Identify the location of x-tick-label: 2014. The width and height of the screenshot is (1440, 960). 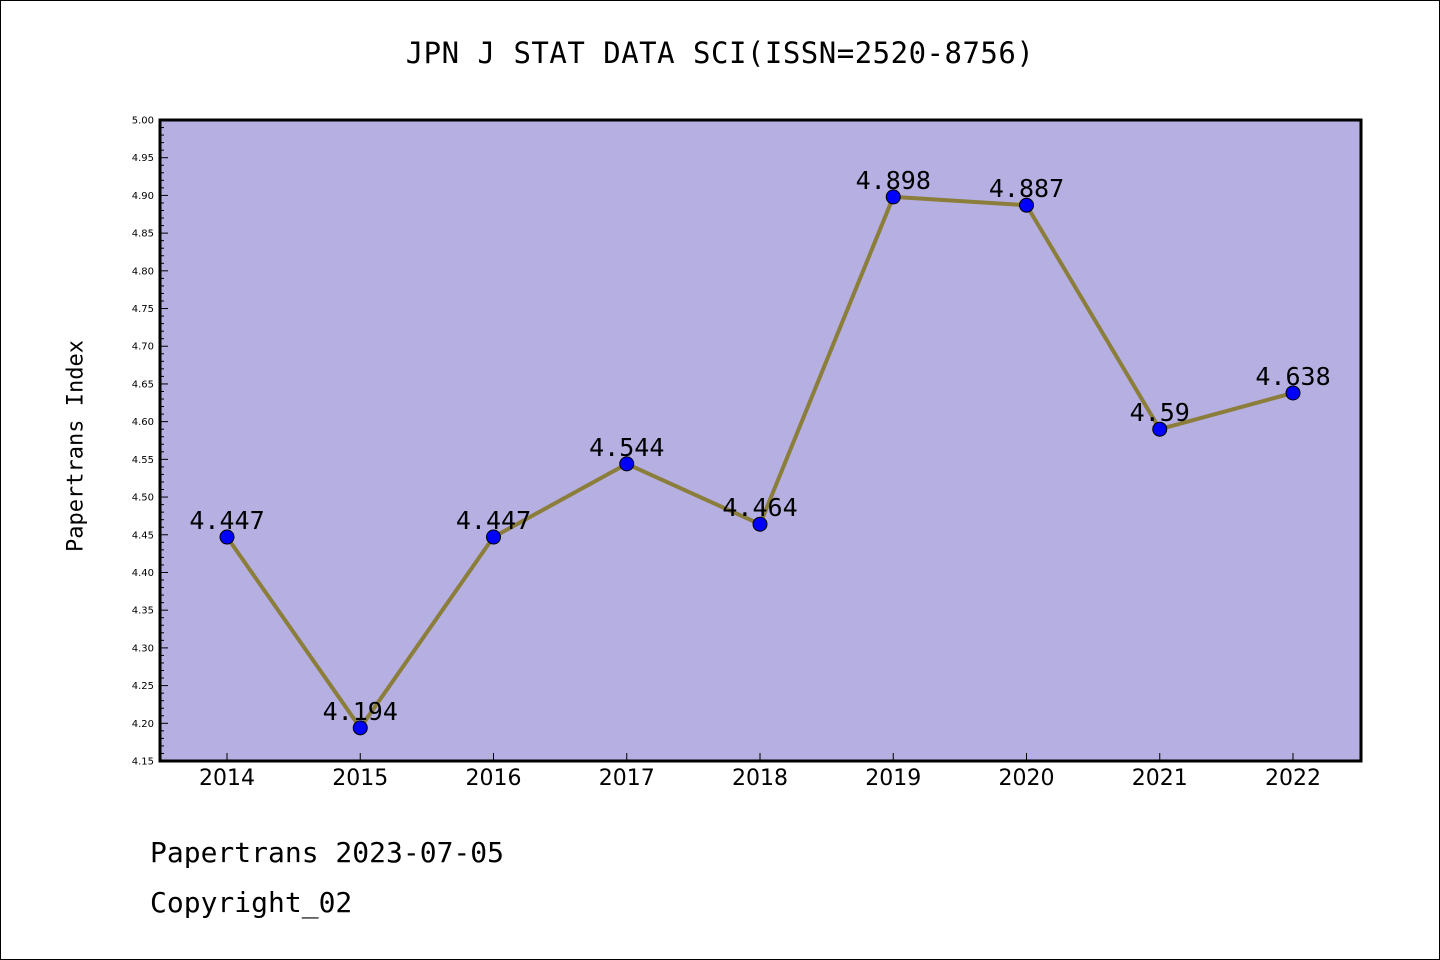
(227, 778).